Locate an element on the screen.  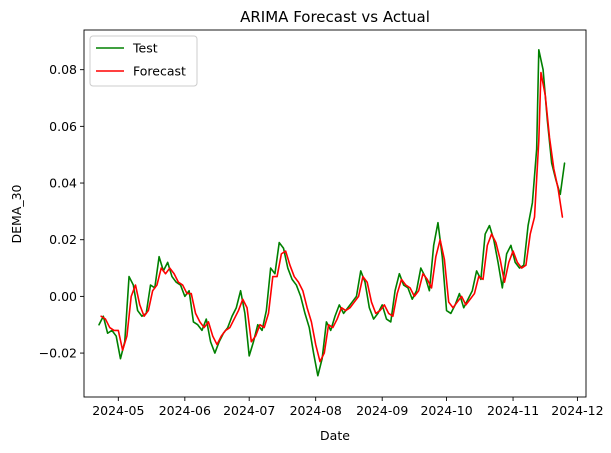
legend: Test Forecast is located at coordinates (143, 61).